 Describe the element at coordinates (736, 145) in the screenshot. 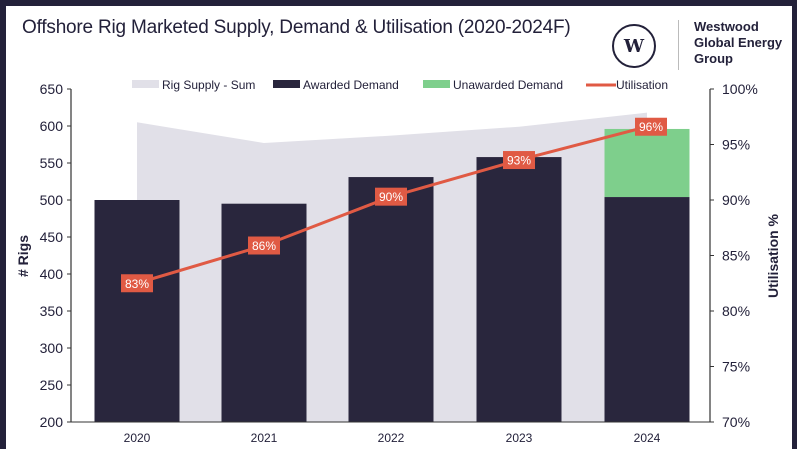

I see `y2-tick-label: 95%` at that location.